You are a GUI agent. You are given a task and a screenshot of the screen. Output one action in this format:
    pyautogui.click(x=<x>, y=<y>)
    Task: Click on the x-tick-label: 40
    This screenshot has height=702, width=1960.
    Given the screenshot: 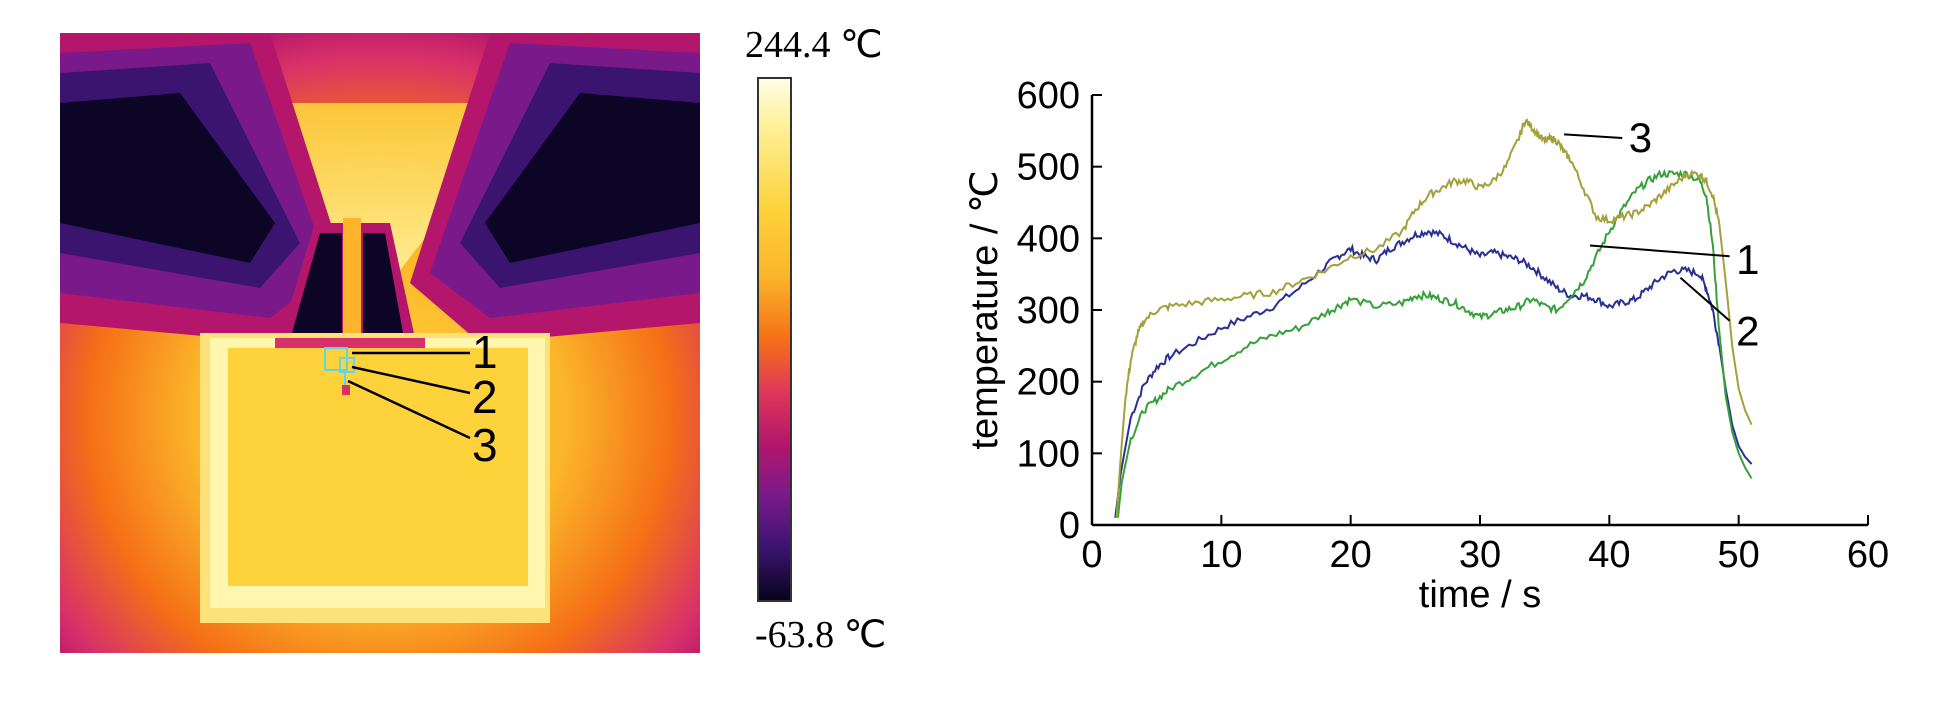 What is the action you would take?
    pyautogui.click(x=1609, y=555)
    